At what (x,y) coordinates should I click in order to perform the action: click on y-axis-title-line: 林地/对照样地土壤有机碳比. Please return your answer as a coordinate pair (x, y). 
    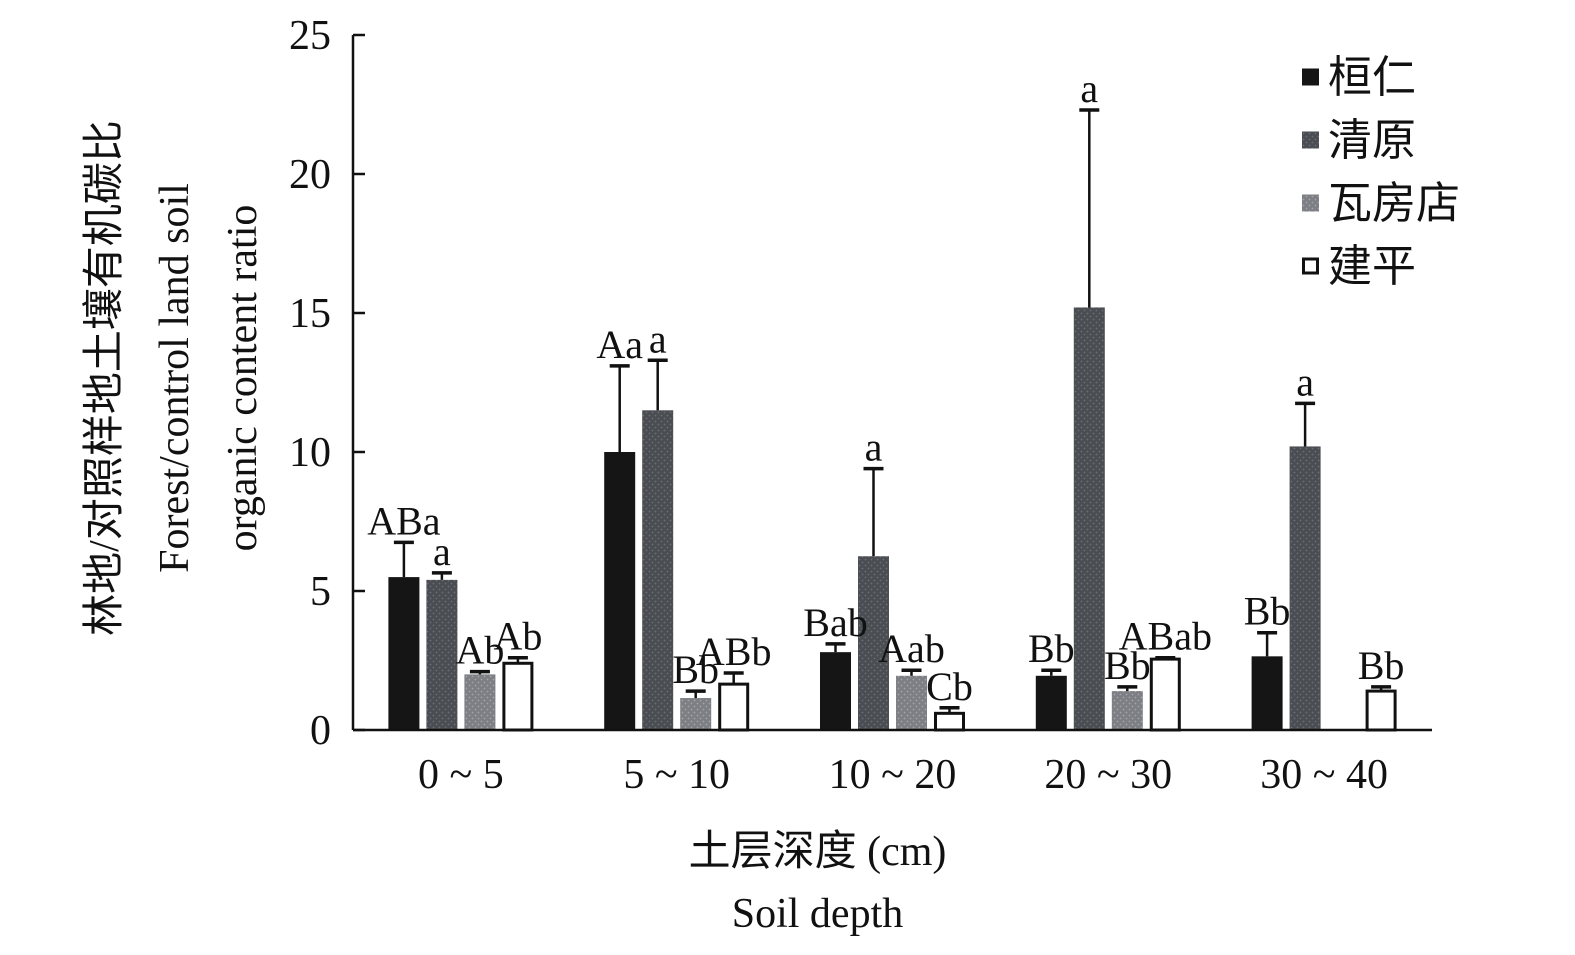
    Looking at the image, I should click on (104, 378).